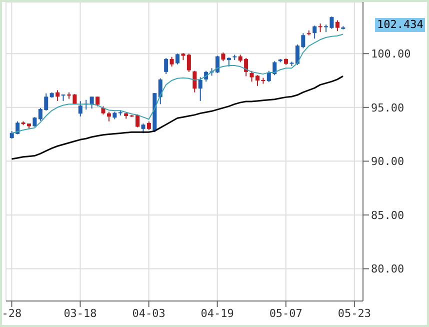 This screenshot has width=429, height=327. What do you see at coordinates (387, 215) in the screenshot?
I see `y-tick-label: 85.00` at bounding box center [387, 215].